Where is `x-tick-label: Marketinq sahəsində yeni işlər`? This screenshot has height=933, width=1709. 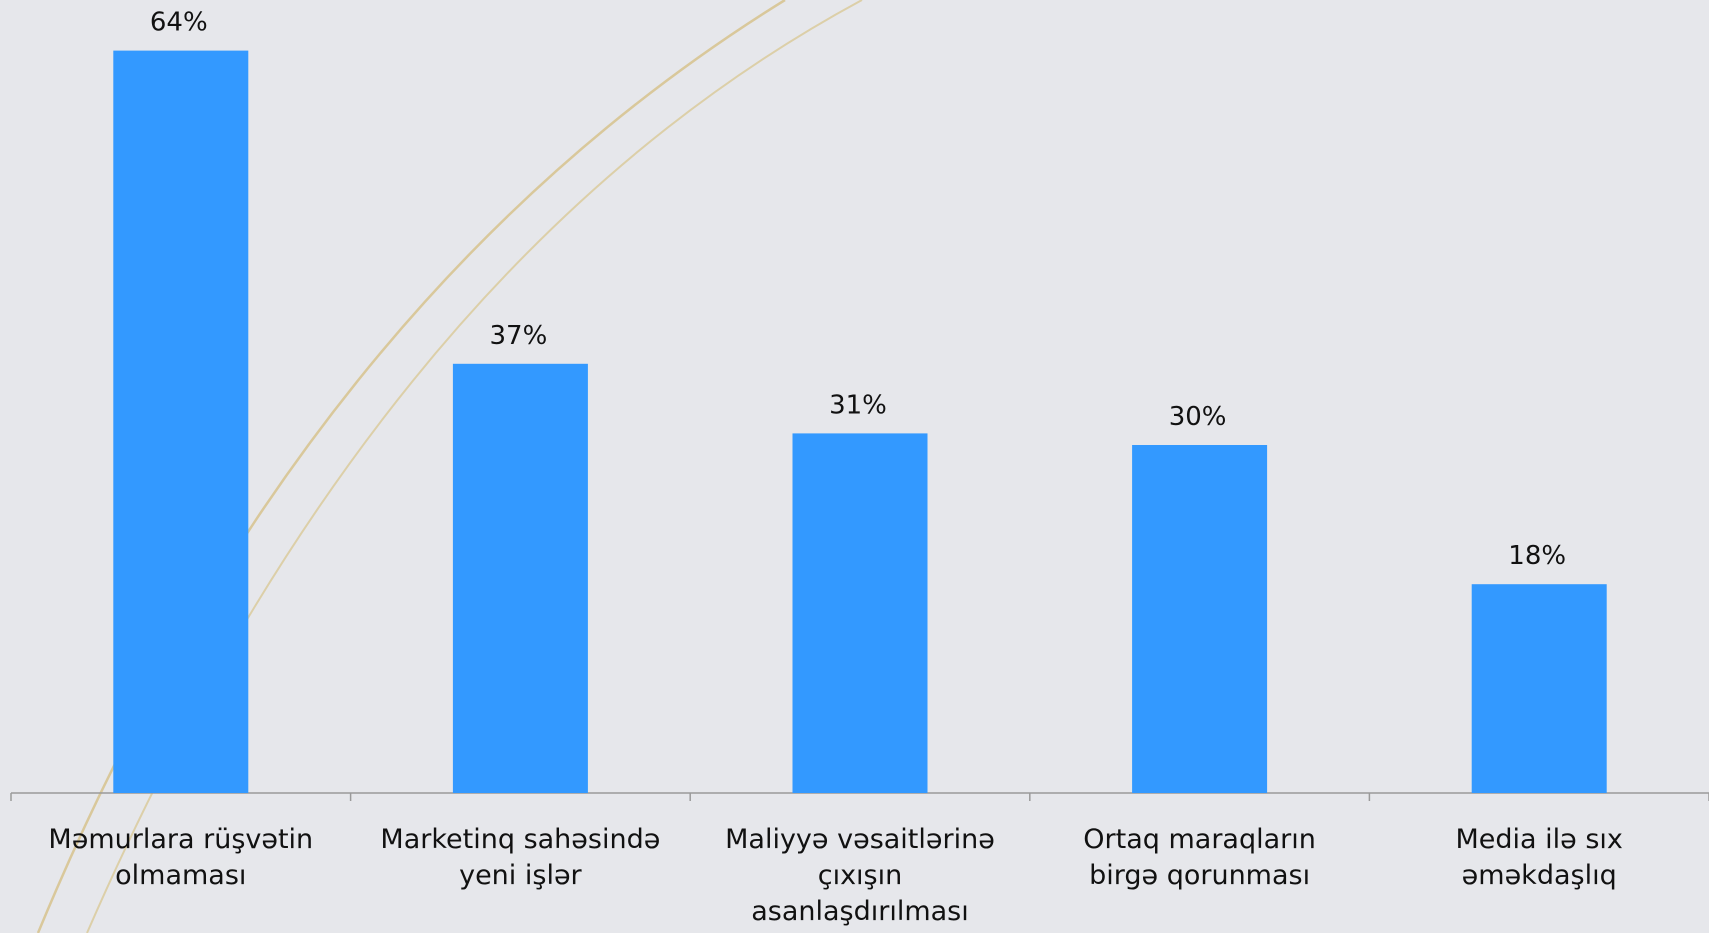
x-tick-label: Marketinq sahəsində yeni işlər is located at coordinates (520, 857).